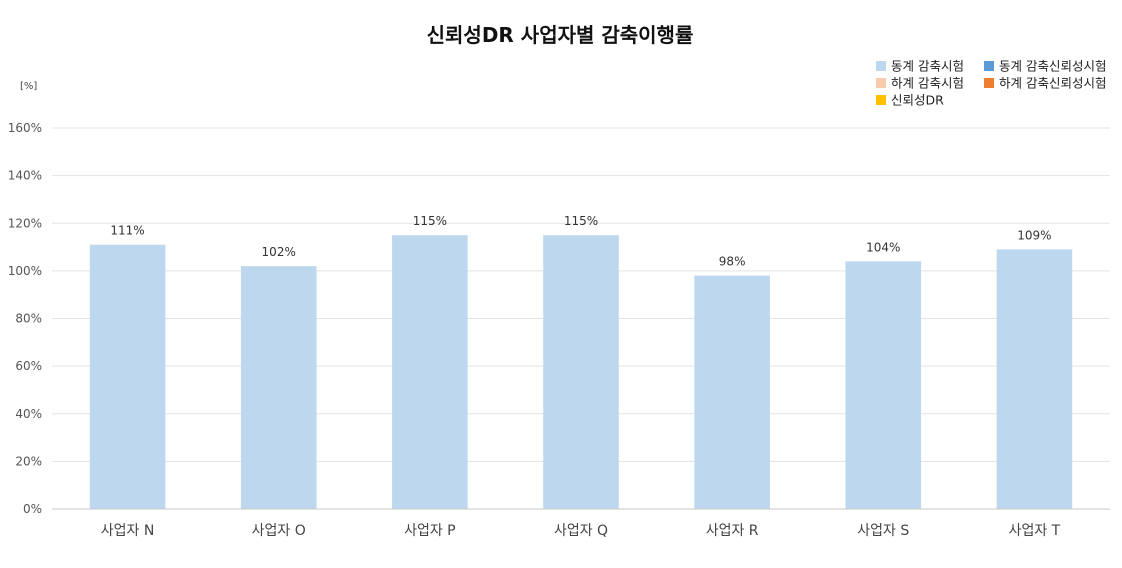 The width and height of the screenshot is (1122, 568). I want to click on y-axis-ticks: 0% 20% 40% 60% 80% 100% 120% 140% 160%, so click(25, 318).